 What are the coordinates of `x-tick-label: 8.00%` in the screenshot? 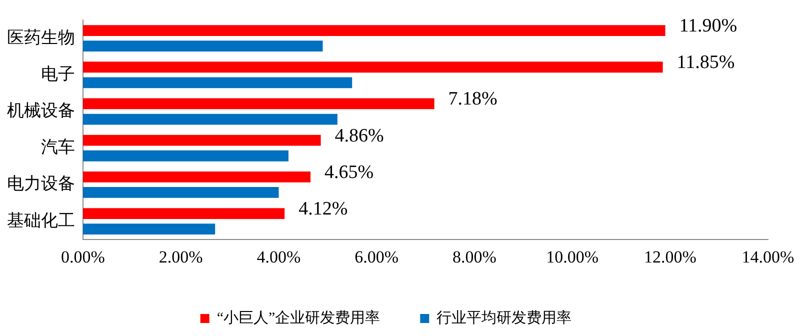 It's located at (474, 256).